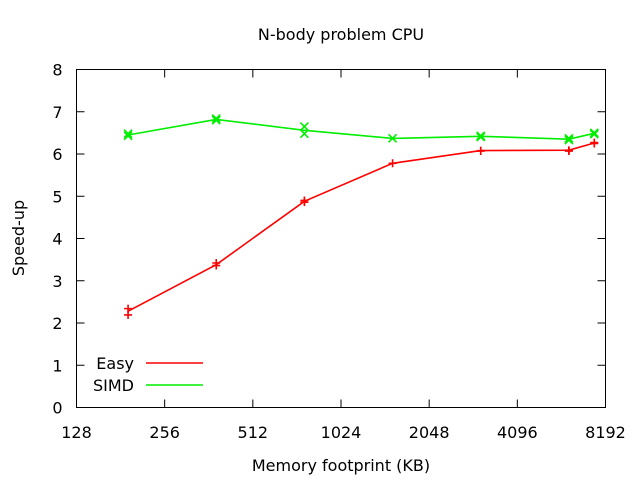 The width and height of the screenshot is (640, 480). I want to click on y-tick-label: 8, so click(57, 70).